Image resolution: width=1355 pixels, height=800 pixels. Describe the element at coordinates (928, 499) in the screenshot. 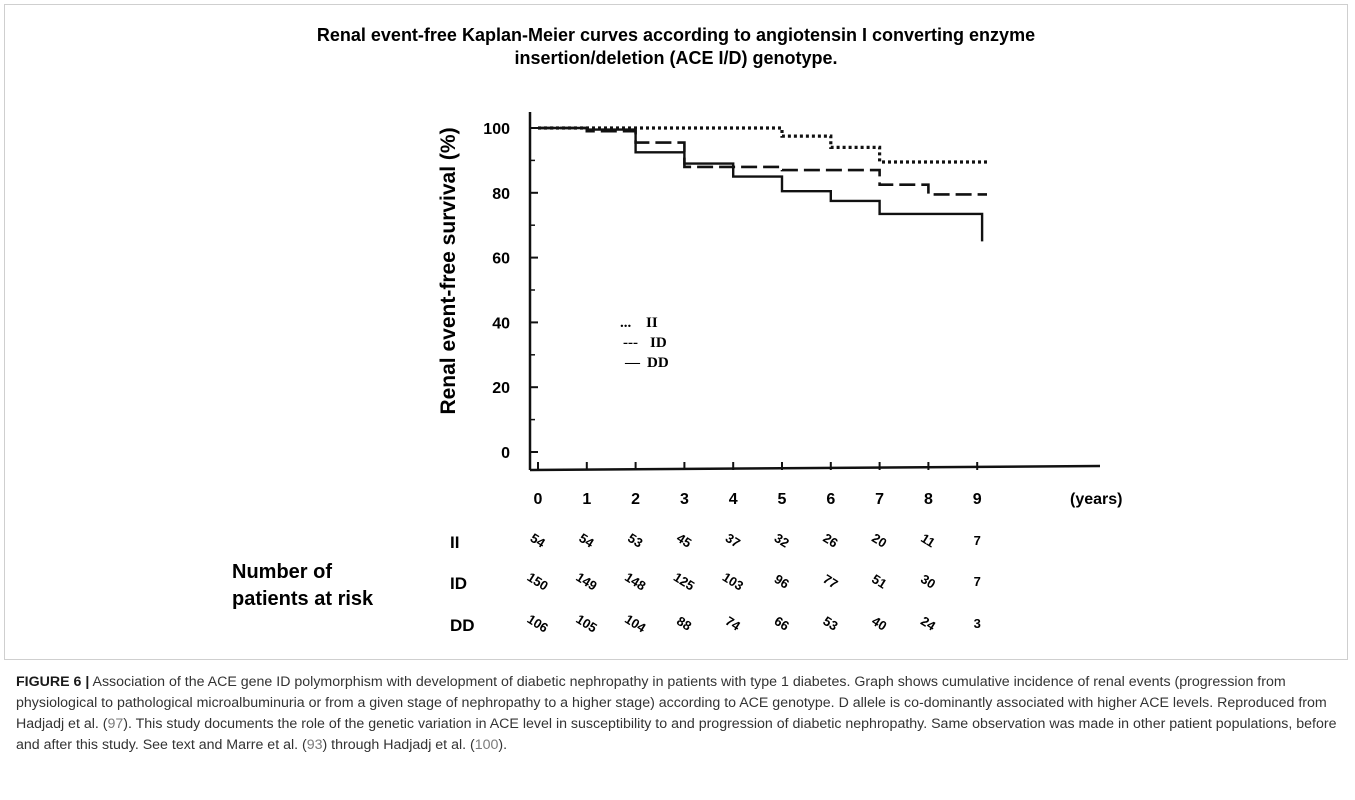

I see `x-tick-label: 8` at that location.